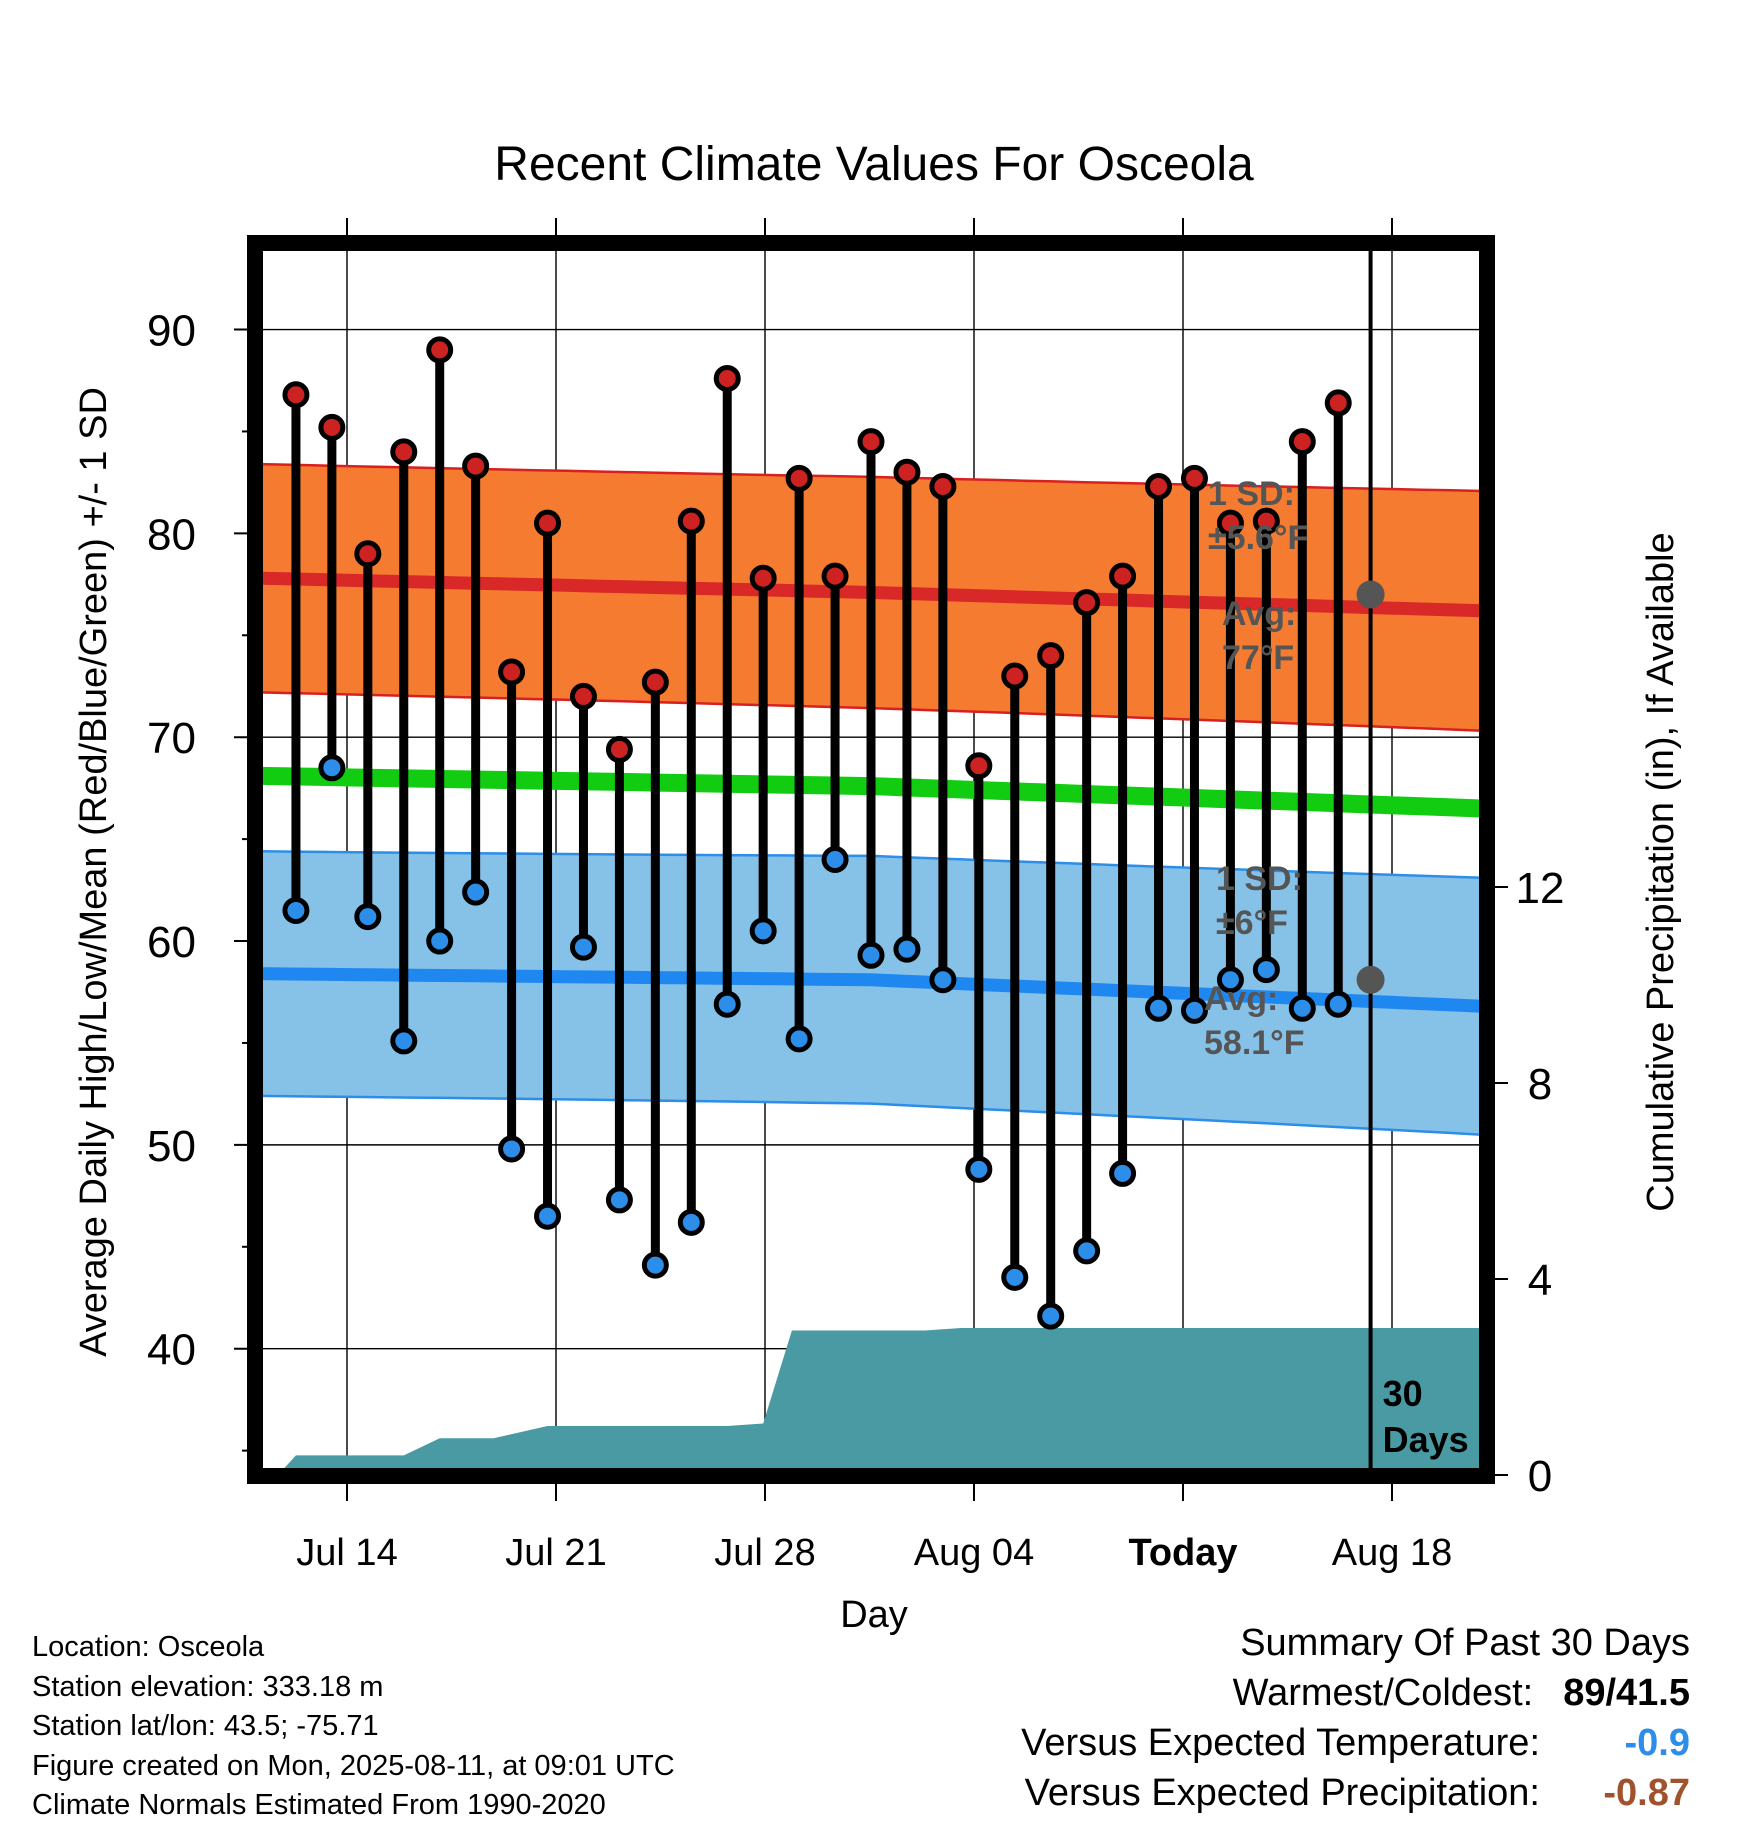 The height and width of the screenshot is (1828, 1748). Describe the element at coordinates (871, 1399) in the screenshot. I see `precip-area` at that location.